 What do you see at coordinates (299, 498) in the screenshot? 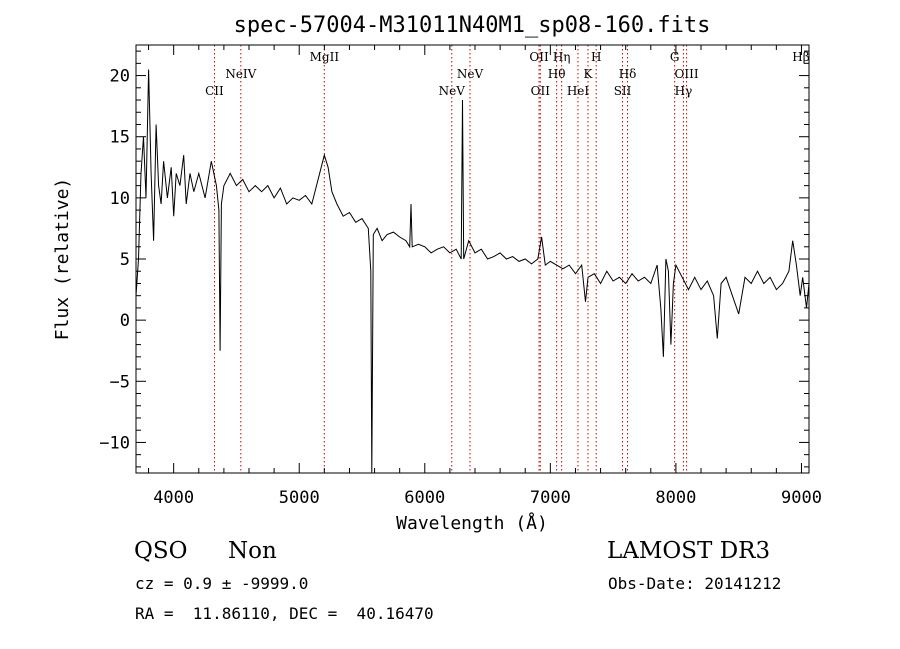
I see `x-tick-label: 5000` at bounding box center [299, 498].